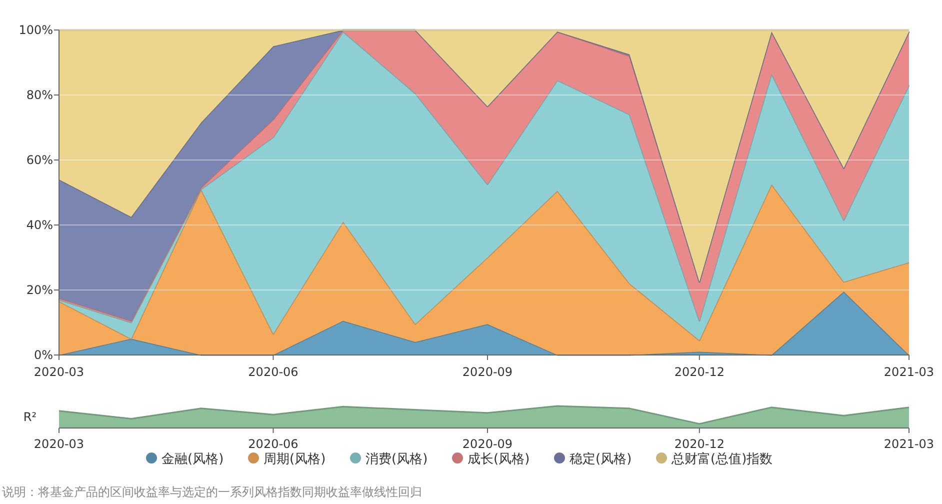 This screenshot has width=942, height=504. Describe the element at coordinates (601, 459) in the screenshot. I see `legend-label: 稳定(风格)` at that location.